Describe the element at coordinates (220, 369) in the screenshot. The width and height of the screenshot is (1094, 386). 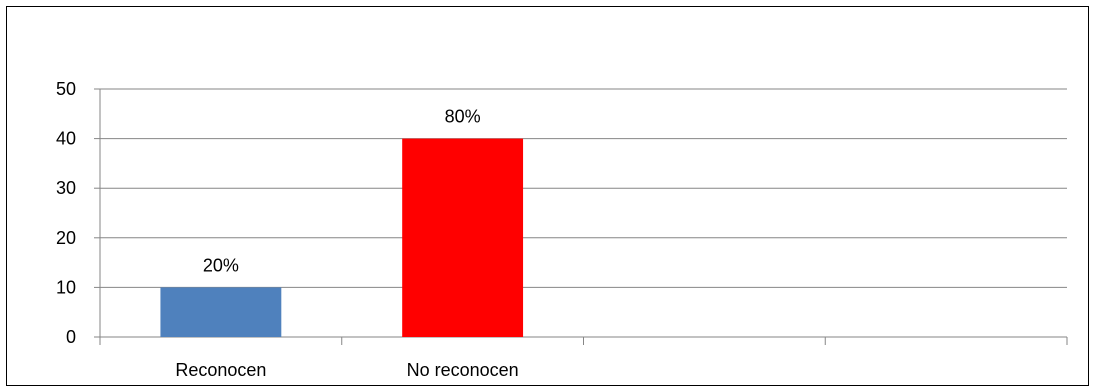
I see `category-label: Reconocen` at that location.